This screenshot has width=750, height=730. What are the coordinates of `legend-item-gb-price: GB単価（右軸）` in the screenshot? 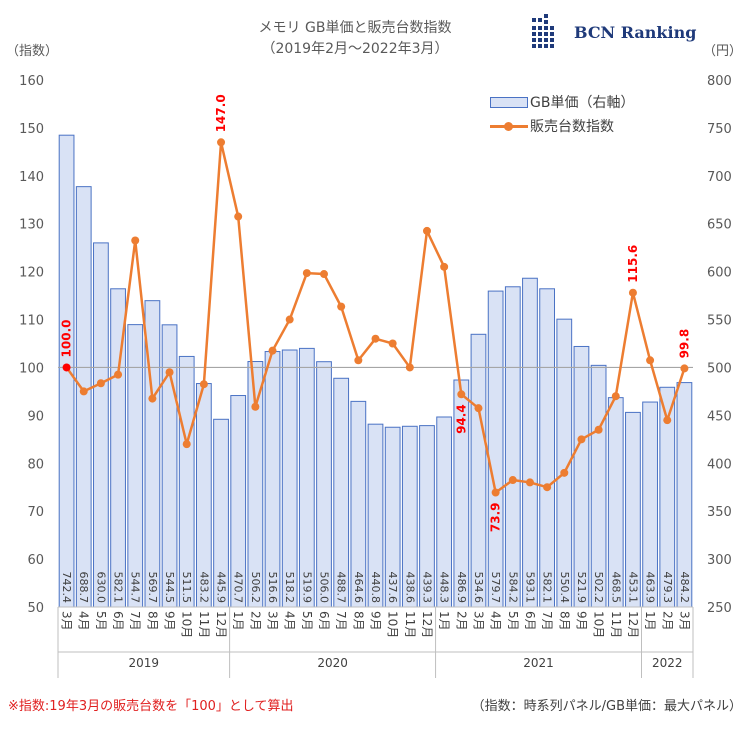 It's located at (562, 102).